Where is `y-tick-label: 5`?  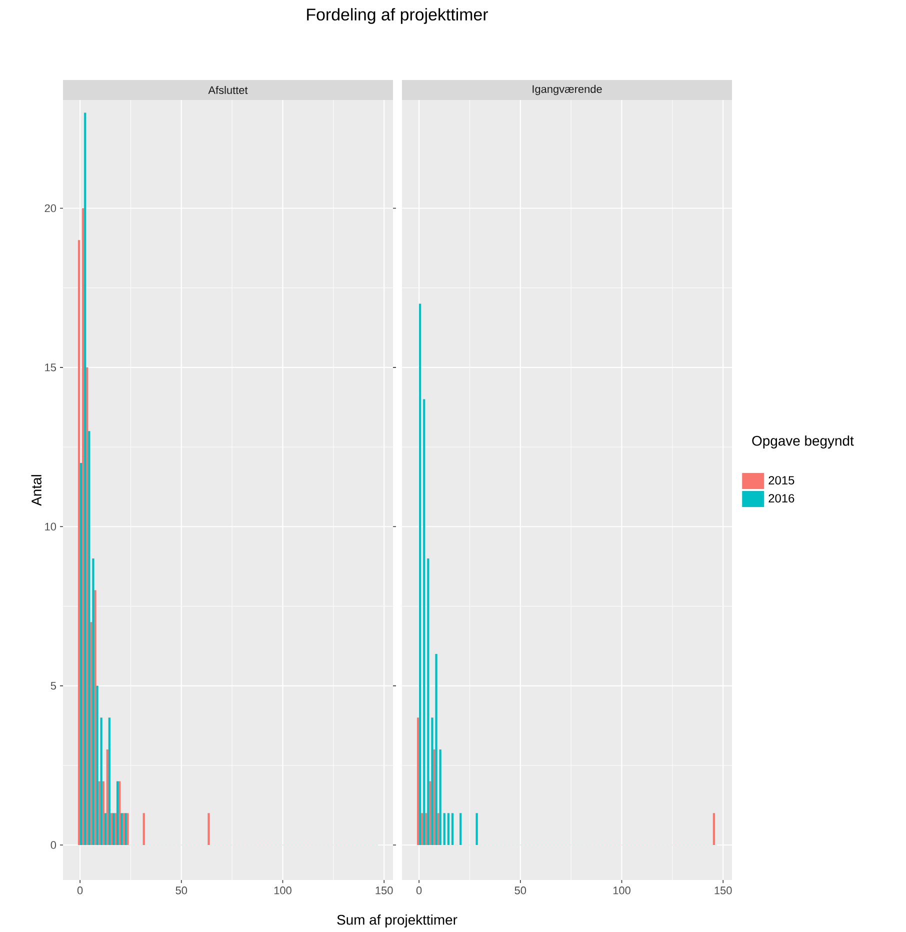
y-tick-label: 5 is located at coordinates (53, 686).